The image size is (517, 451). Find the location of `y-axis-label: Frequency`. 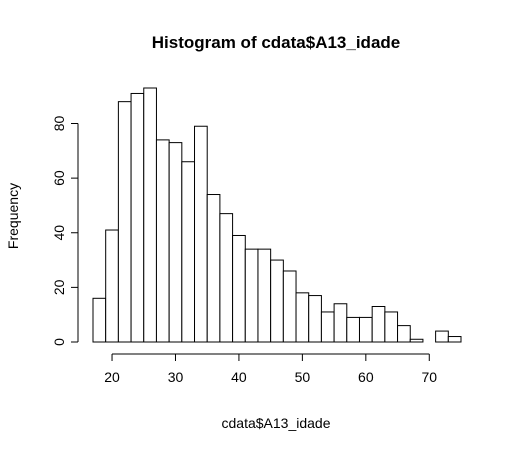

y-axis-label: Frequency is located at coordinates (13, 216).